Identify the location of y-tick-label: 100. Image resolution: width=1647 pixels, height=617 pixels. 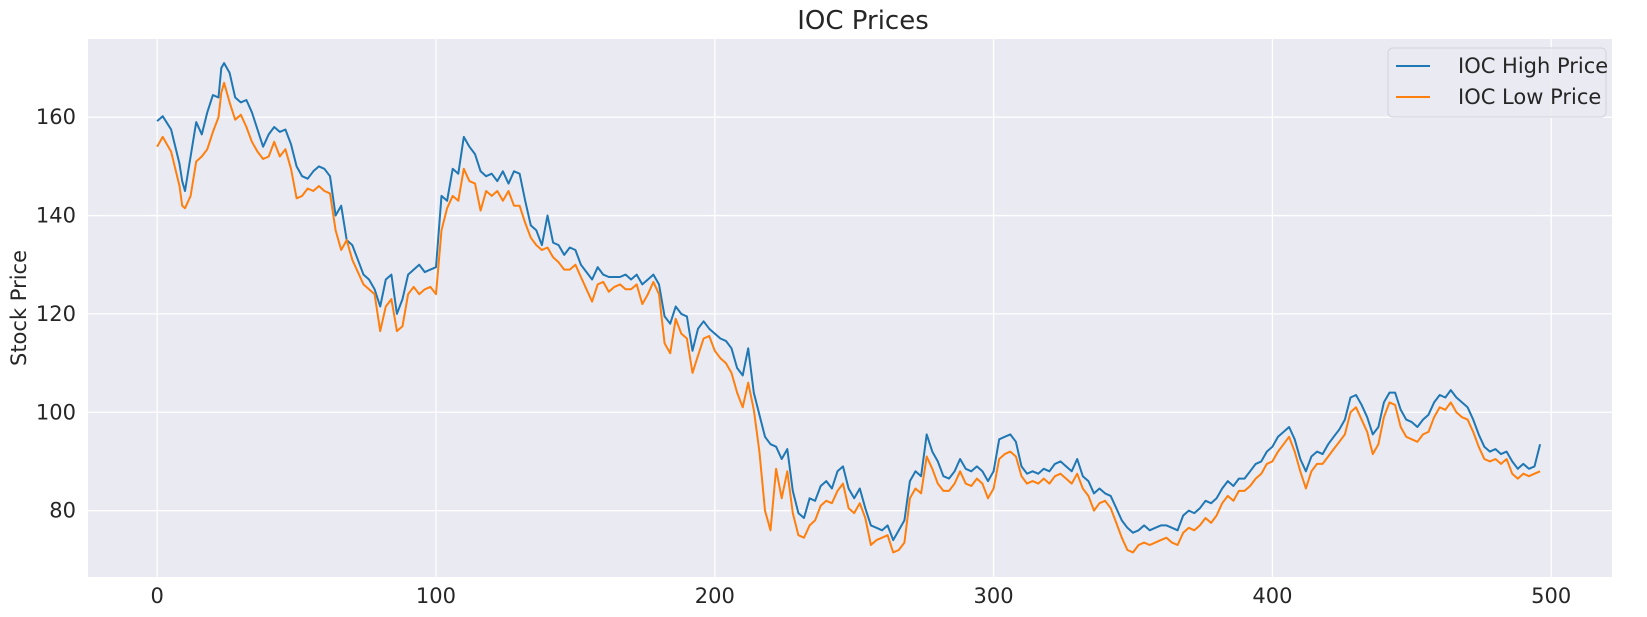
(56, 412).